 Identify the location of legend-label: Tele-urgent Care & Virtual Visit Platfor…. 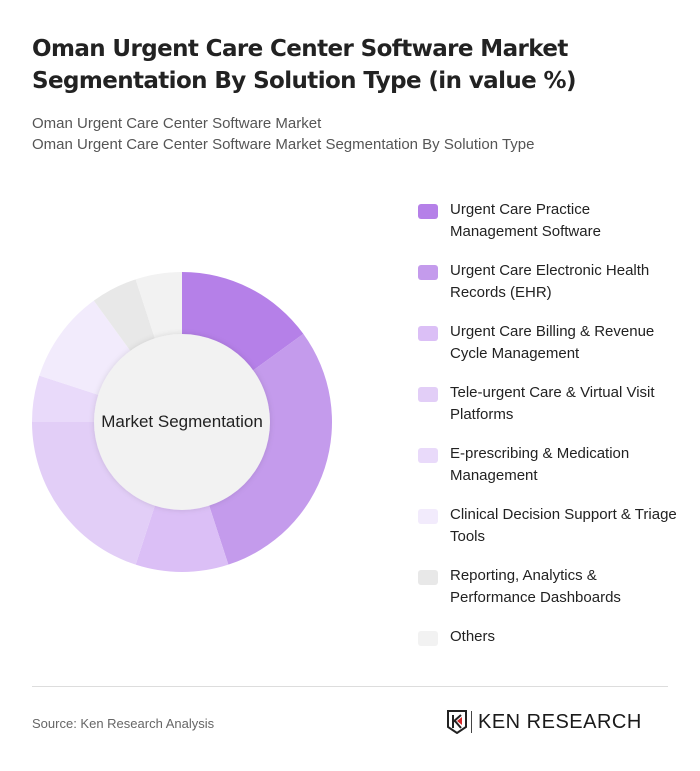
(552, 403).